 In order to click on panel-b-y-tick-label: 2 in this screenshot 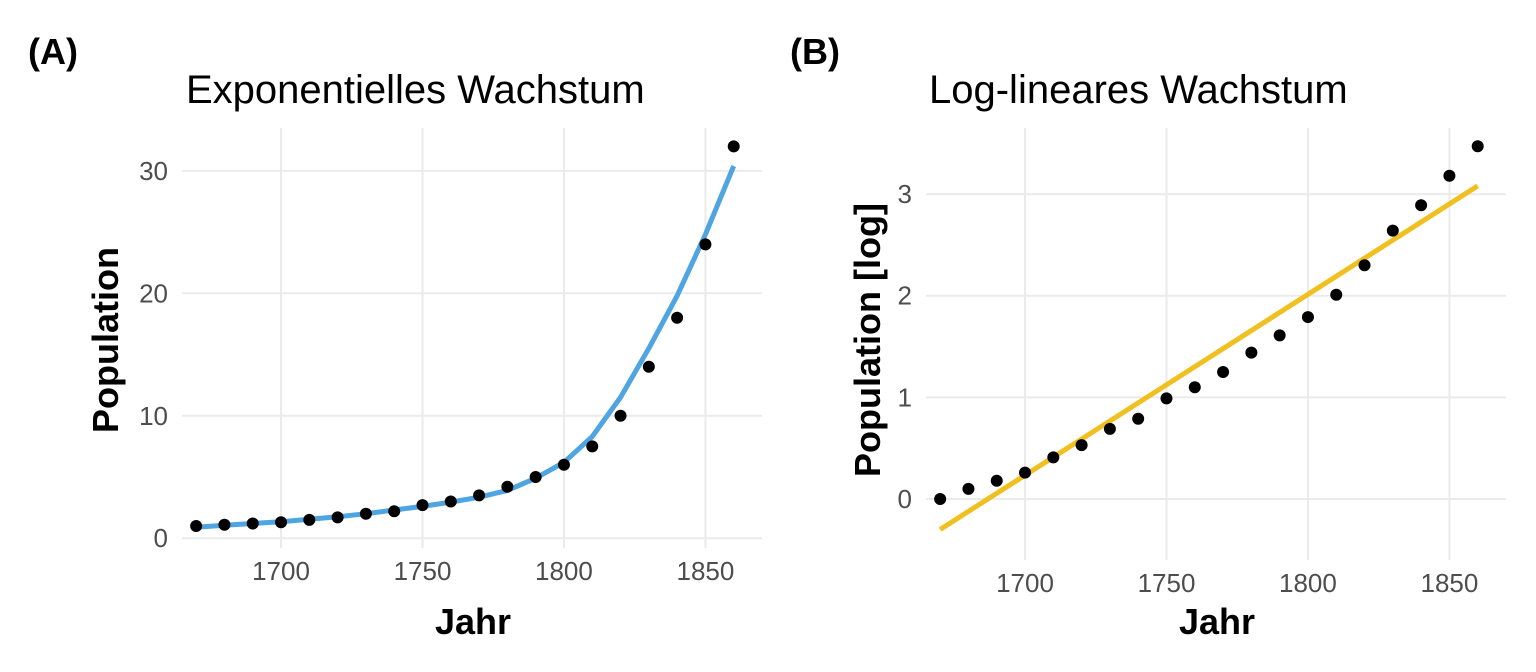, I will do `click(905, 296)`.